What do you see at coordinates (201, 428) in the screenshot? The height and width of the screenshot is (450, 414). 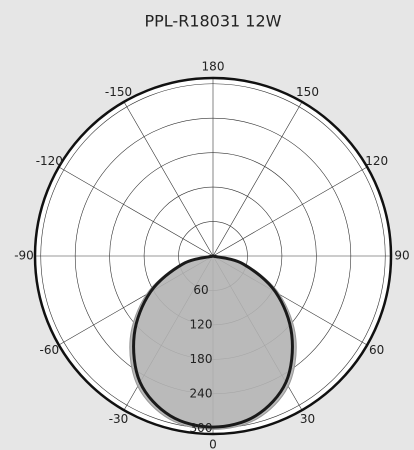 I see `r-tick-label: 300` at bounding box center [201, 428].